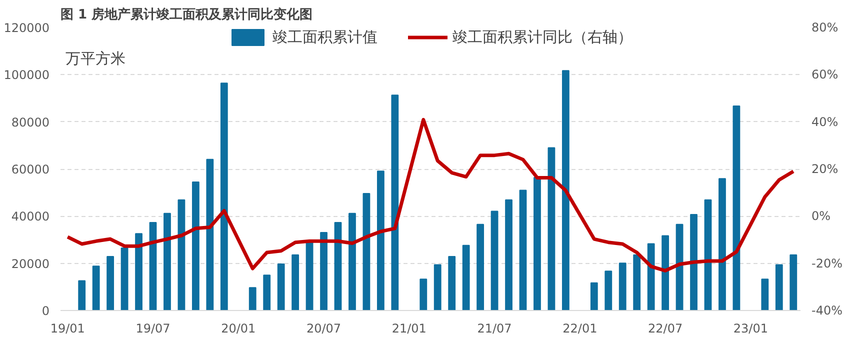 Image resolution: width=845 pixels, height=338 pixels. Describe the element at coordinates (580, 329) in the screenshot. I see `x-tick-label: 22/01` at that location.